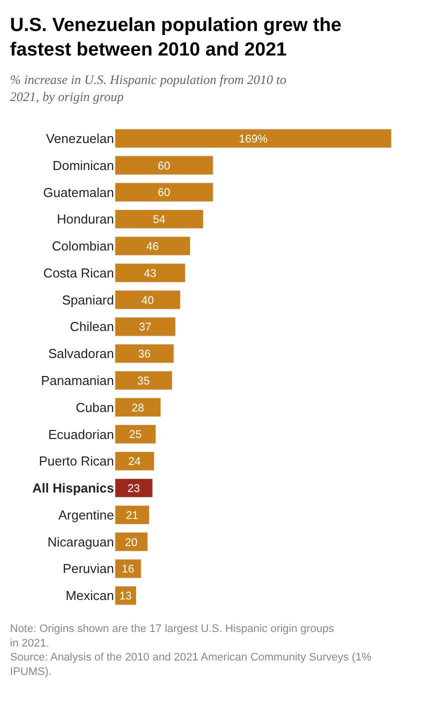  What do you see at coordinates (176, 38) in the screenshot?
I see `chart-title: U.S. Venezuelan population grew the fastest between 2010 and 2021` at bounding box center [176, 38].